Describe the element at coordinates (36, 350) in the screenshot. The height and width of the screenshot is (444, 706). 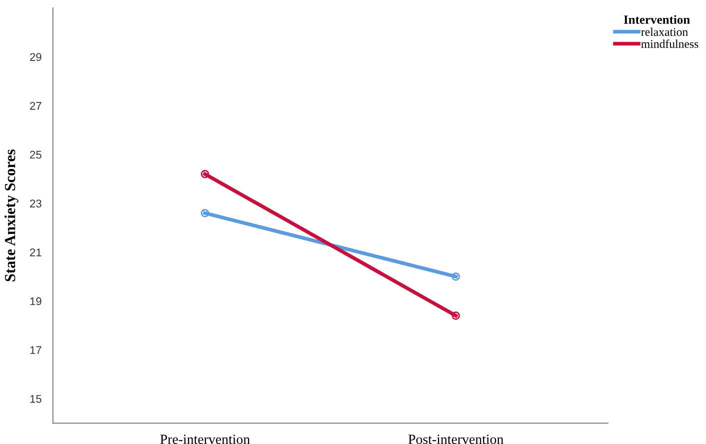
I see `y-tick-label: 17` at that location.